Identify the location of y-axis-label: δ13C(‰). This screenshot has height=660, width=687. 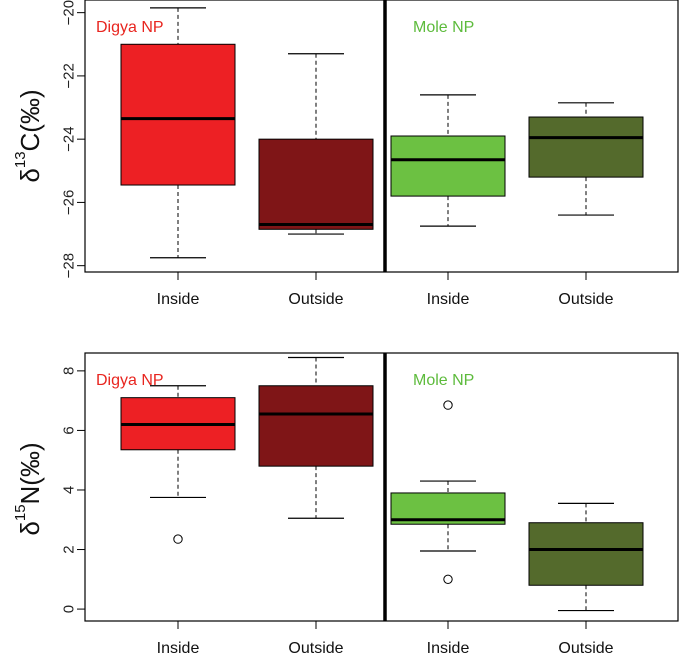
(29, 135).